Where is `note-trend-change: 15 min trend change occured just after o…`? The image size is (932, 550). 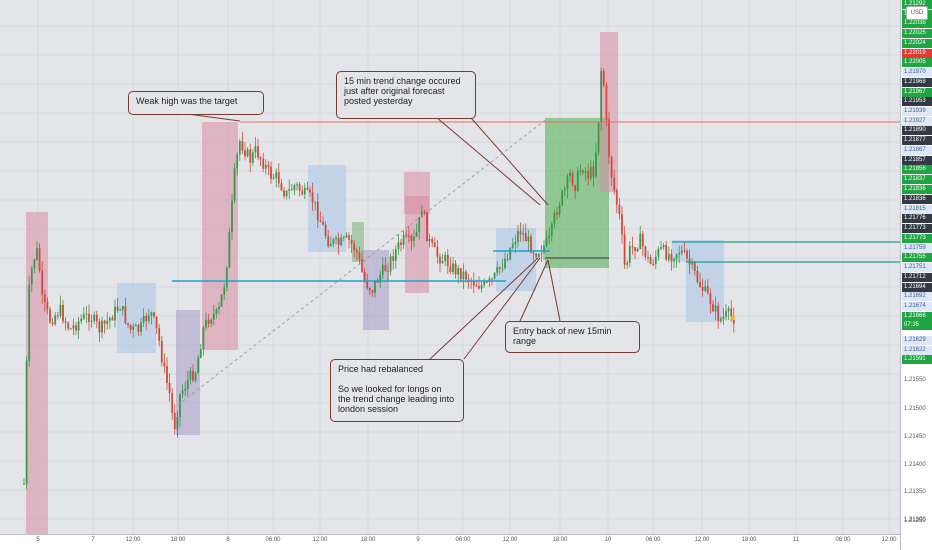 note-trend-change: 15 min trend change occured just after o… is located at coordinates (406, 95).